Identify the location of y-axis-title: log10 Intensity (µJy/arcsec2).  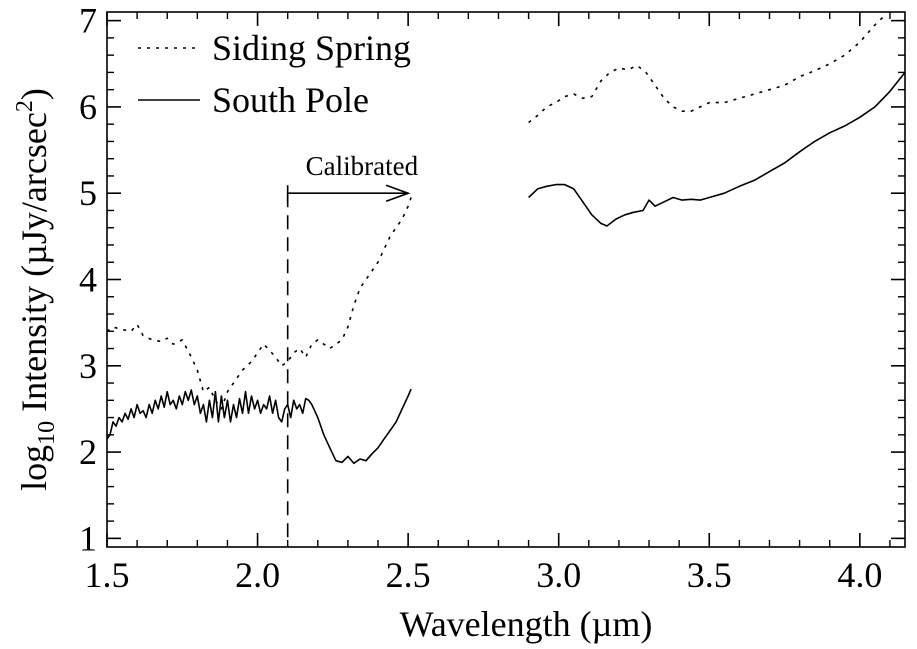
(36, 289).